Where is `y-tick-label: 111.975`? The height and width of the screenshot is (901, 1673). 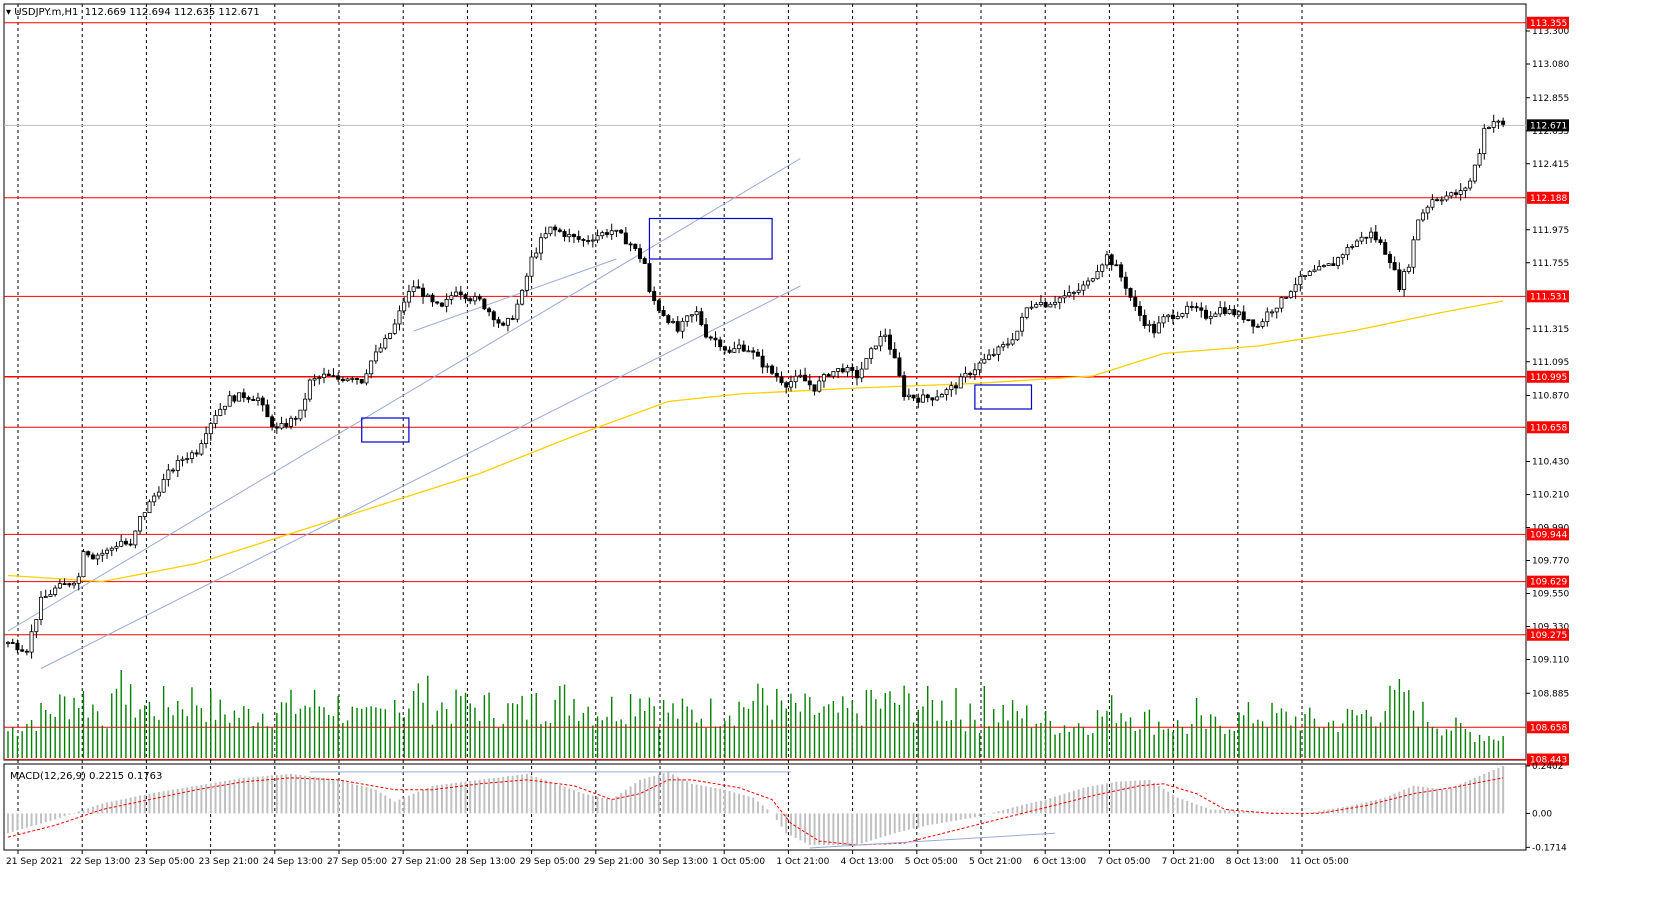 y-tick-label: 111.975 is located at coordinates (1550, 231).